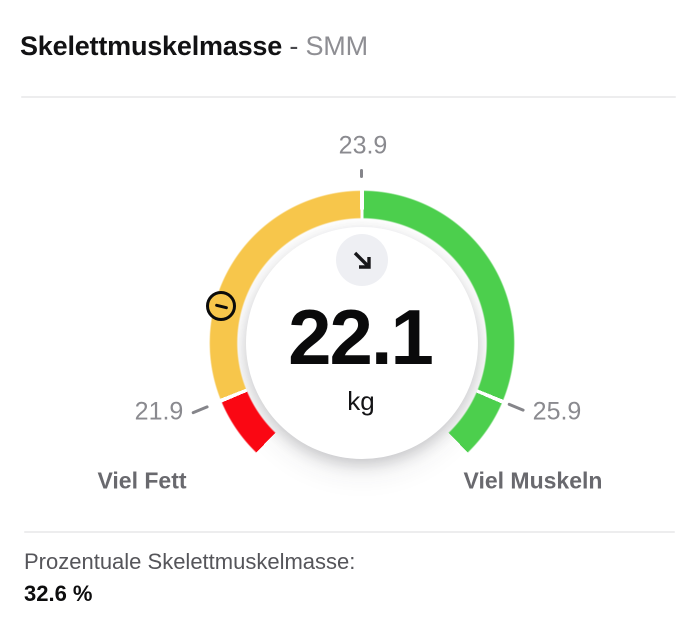  Describe the element at coordinates (533, 480) in the screenshot. I see `gauge-zone-label-muscle: Viel Muskeln` at that location.